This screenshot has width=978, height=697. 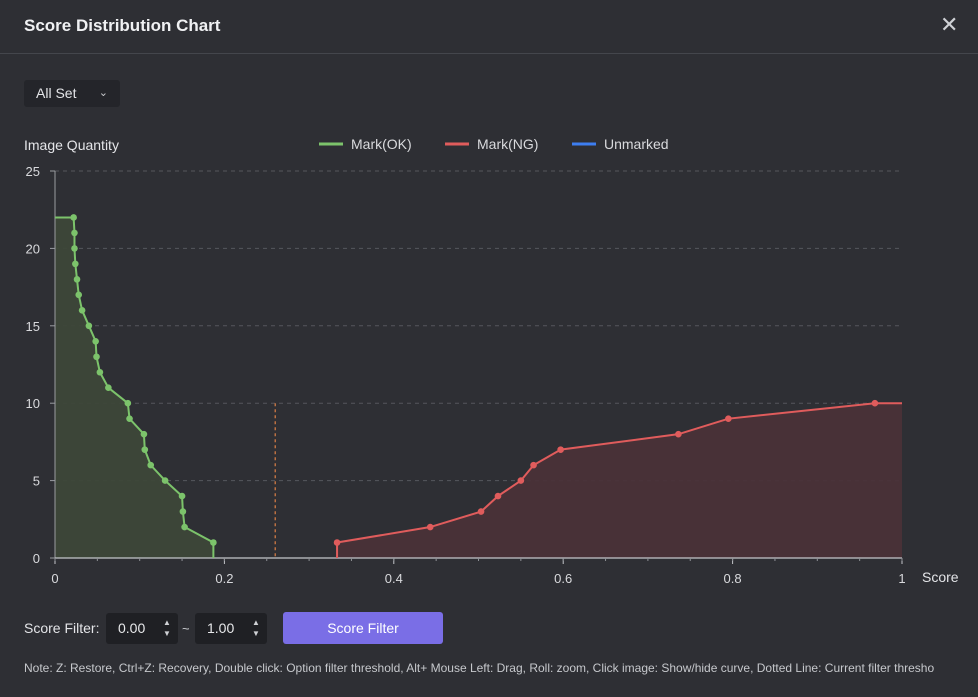 I want to click on legend-label: Unmarked, so click(x=636, y=144).